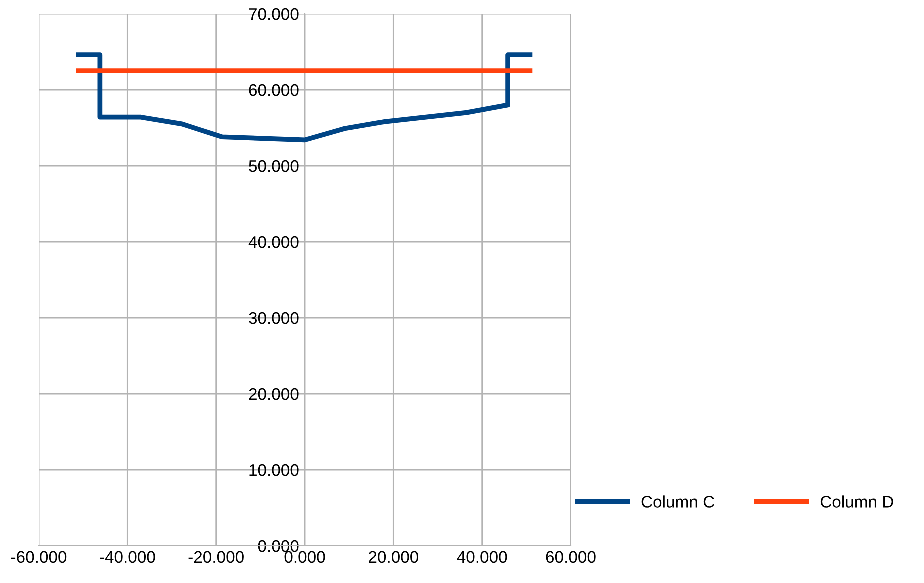 This screenshot has height=583, width=924. Describe the element at coordinates (305, 557) in the screenshot. I see `x-tick-label: 0.000` at that location.